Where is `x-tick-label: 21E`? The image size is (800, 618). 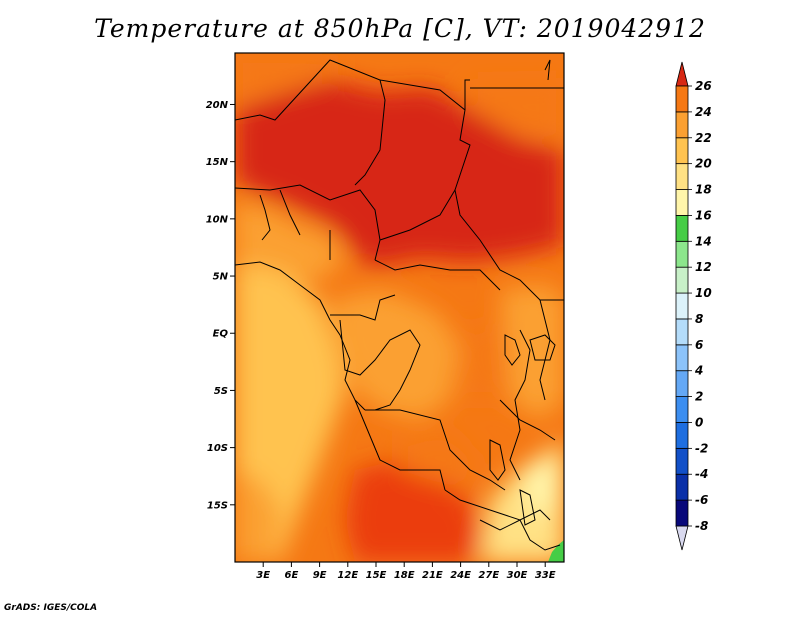
x-tick-label: 21E is located at coordinates (432, 575).